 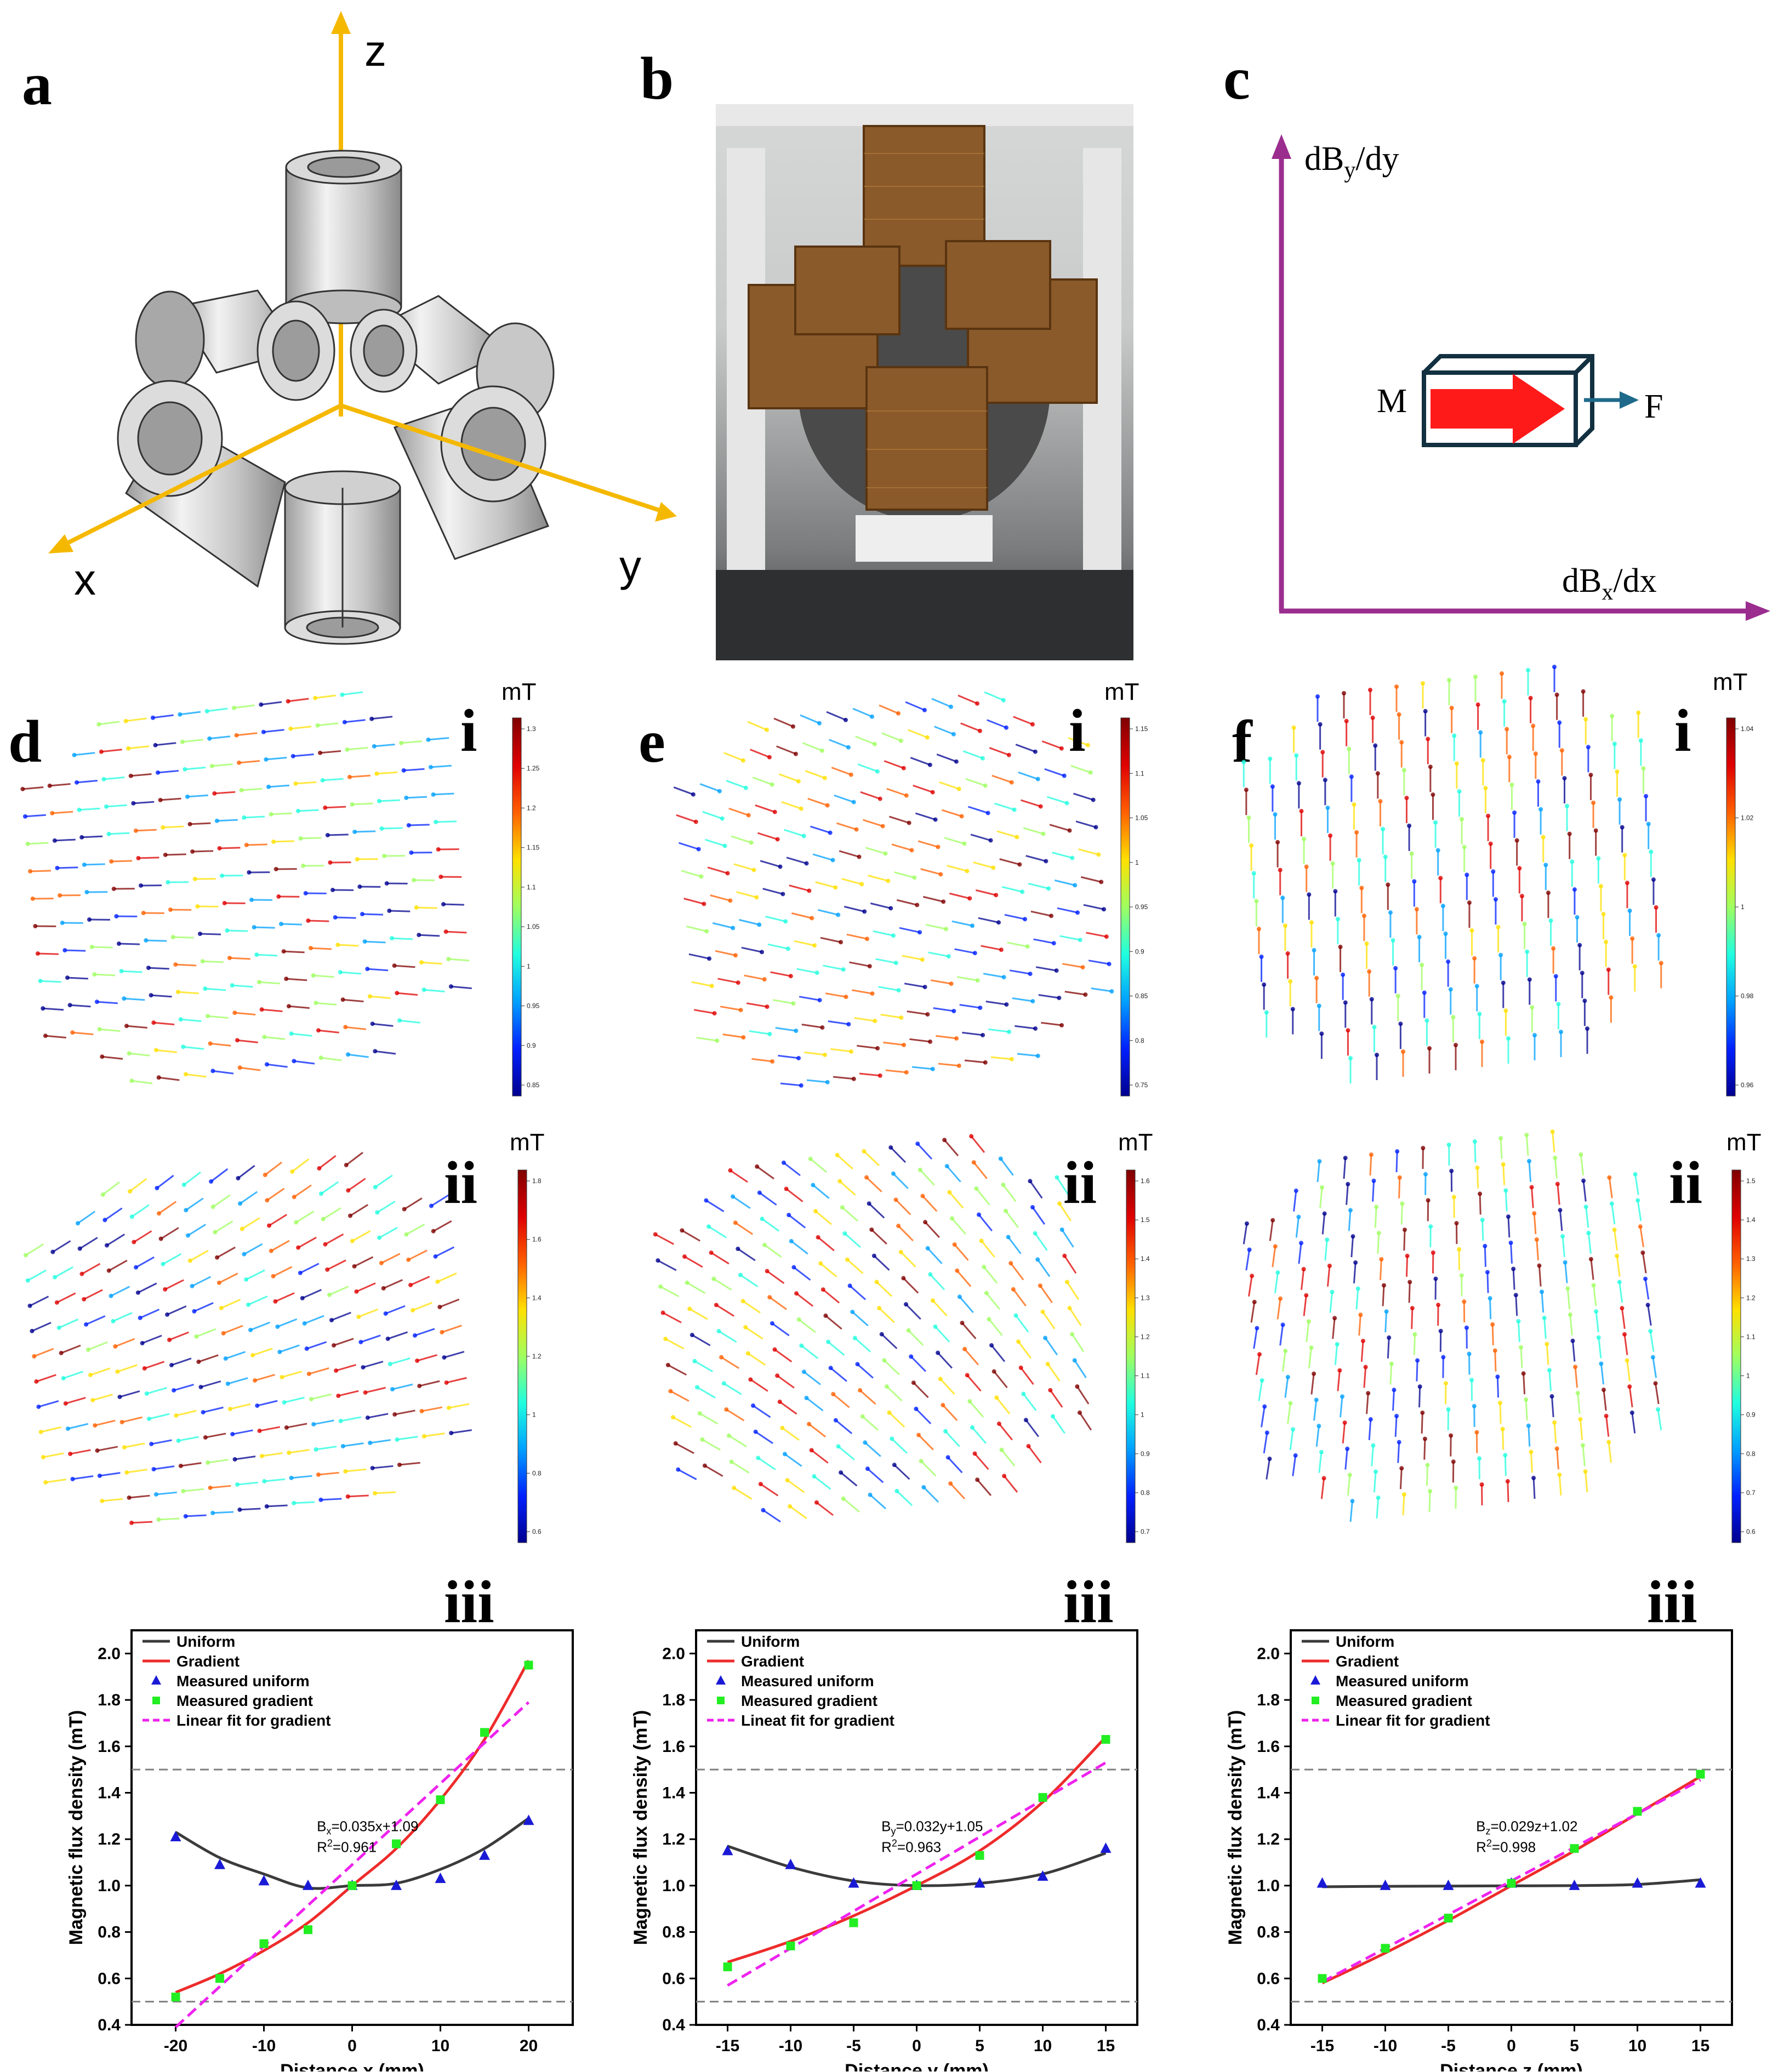 What do you see at coordinates (674, 2025) in the screenshot?
I see `y-tick-label: 0.4` at bounding box center [674, 2025].